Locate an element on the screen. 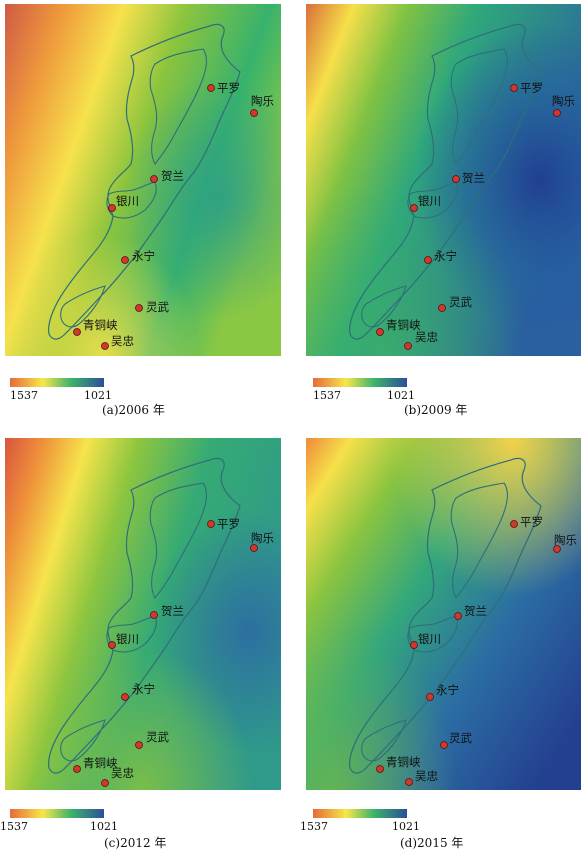 The width and height of the screenshot is (586, 852). legend-2009: 1537 1021 is located at coordinates (364, 390).